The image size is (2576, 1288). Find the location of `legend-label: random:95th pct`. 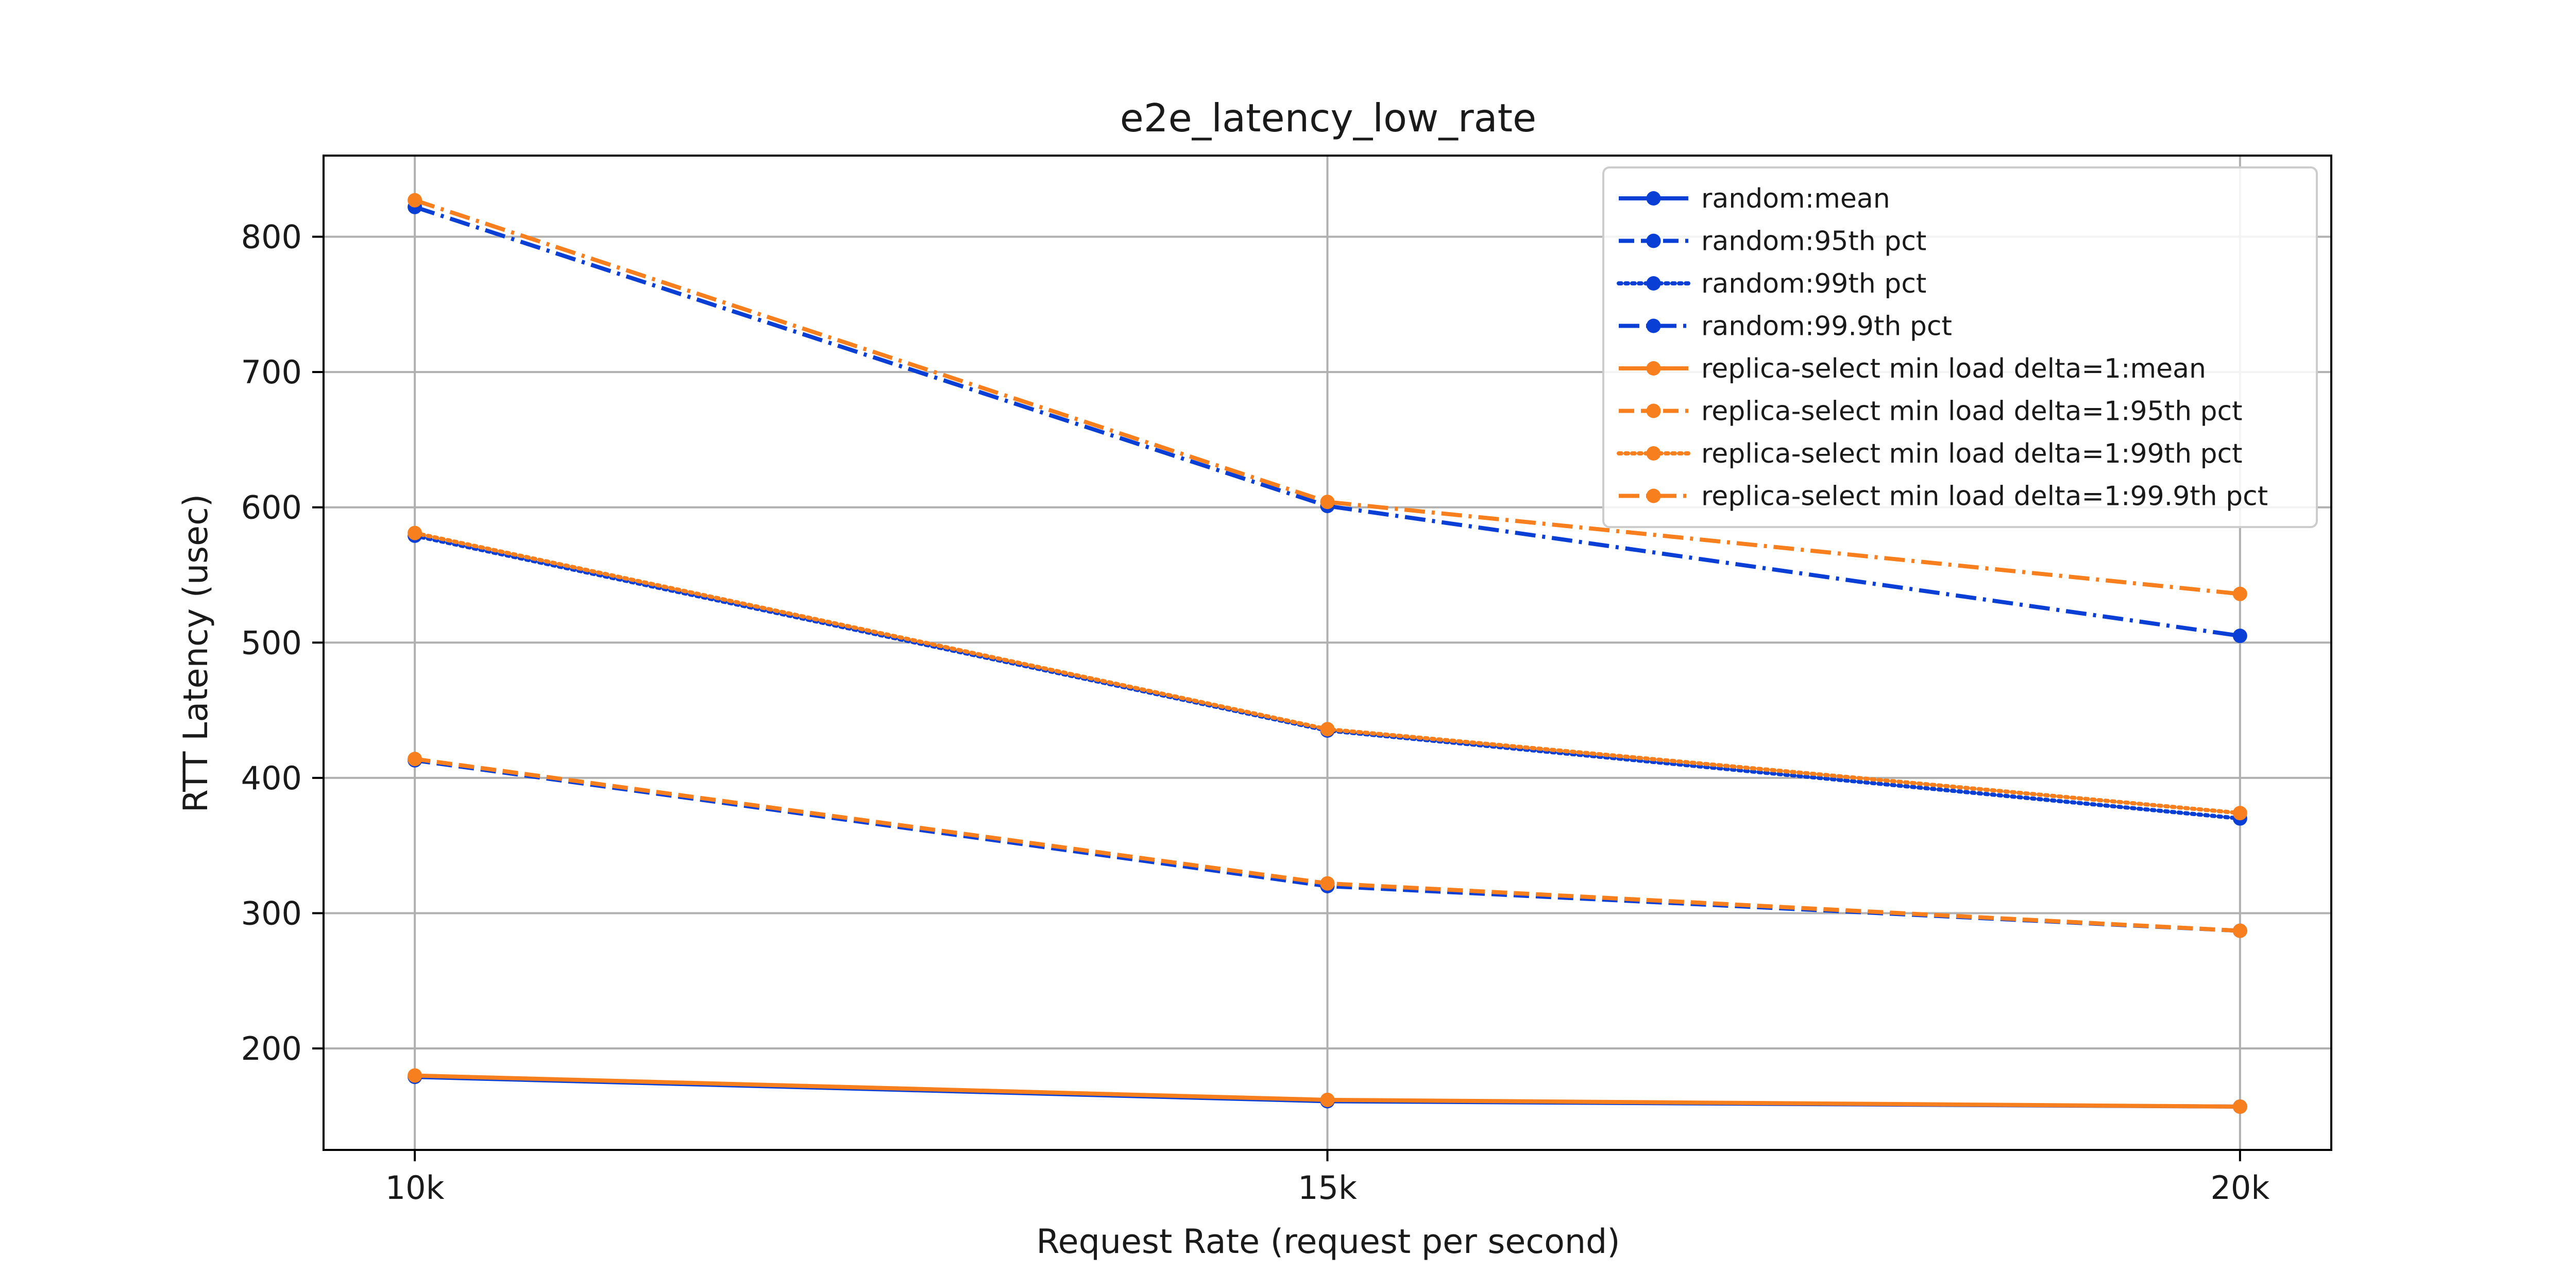

legend-label: random:95th pct is located at coordinates (1813, 241).